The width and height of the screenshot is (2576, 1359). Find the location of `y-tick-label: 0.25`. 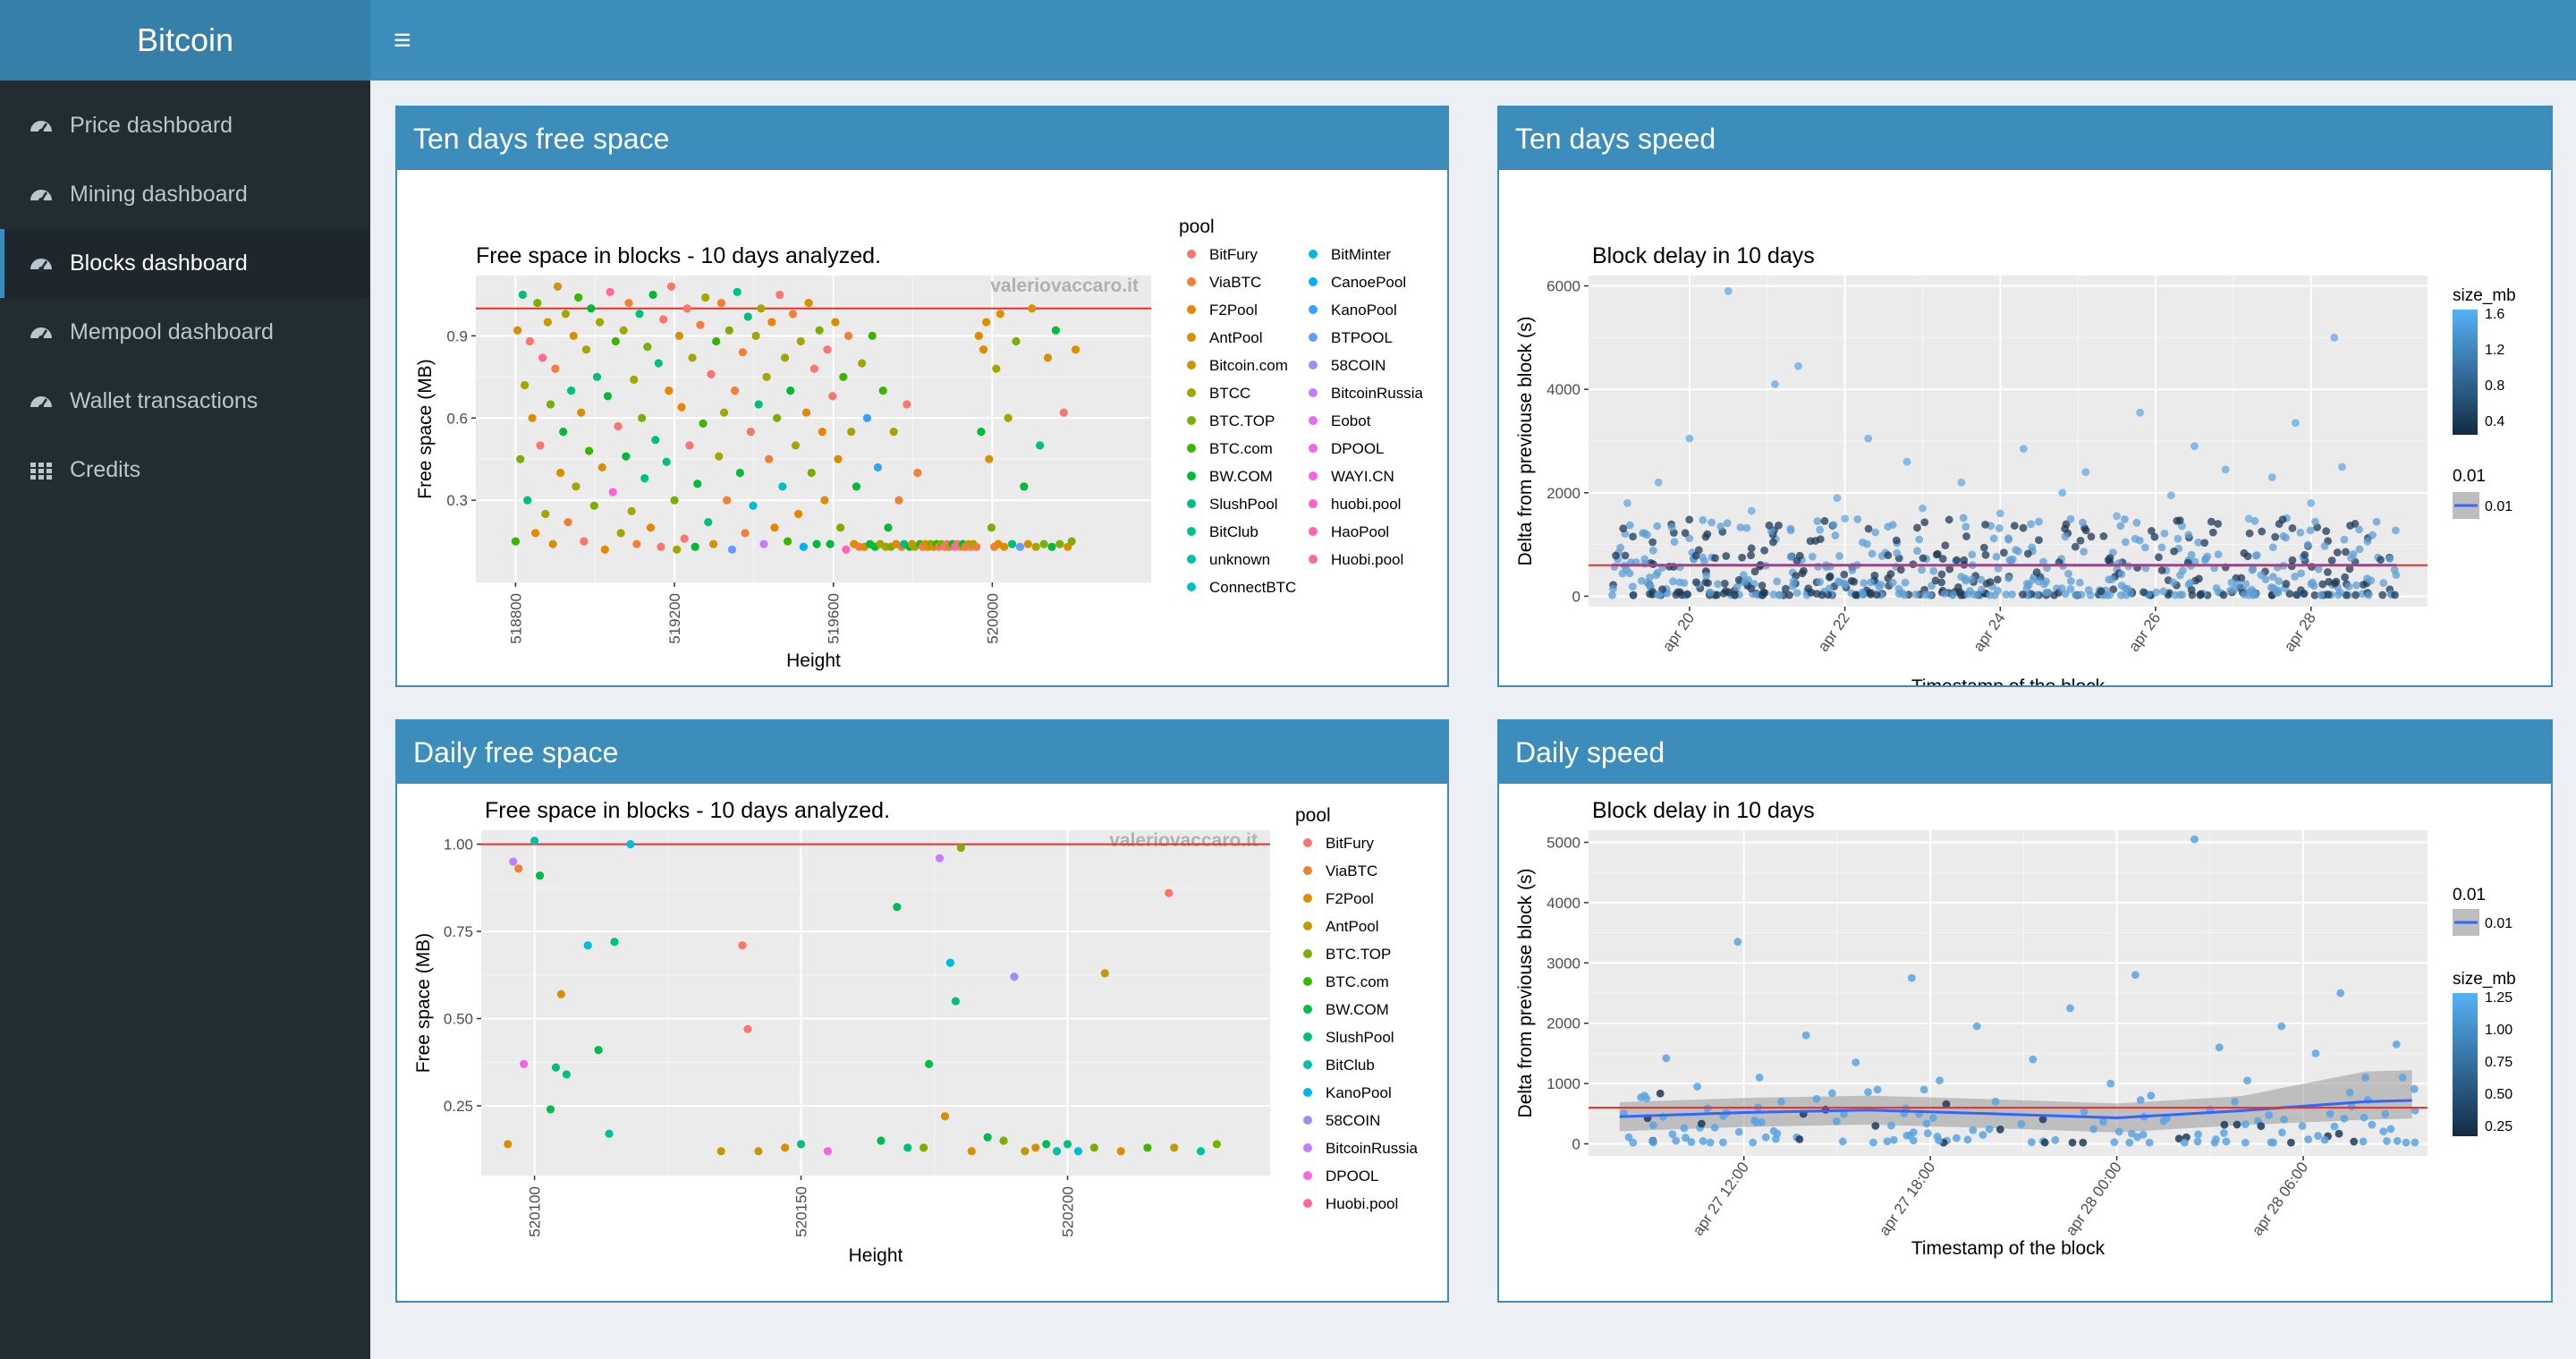

y-tick-label: 0.25 is located at coordinates (458, 1107).